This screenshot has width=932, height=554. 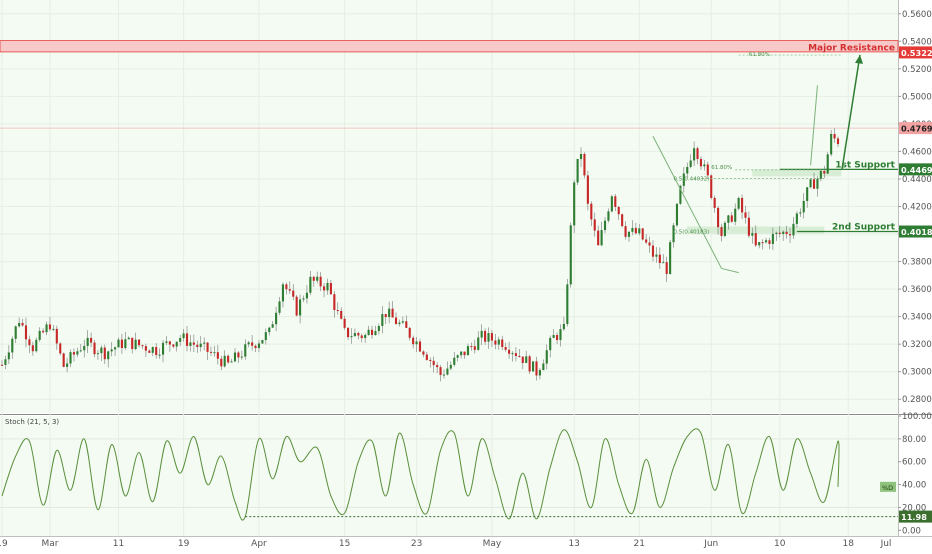 I want to click on resistance-price-badge-bg, so click(x=915, y=52).